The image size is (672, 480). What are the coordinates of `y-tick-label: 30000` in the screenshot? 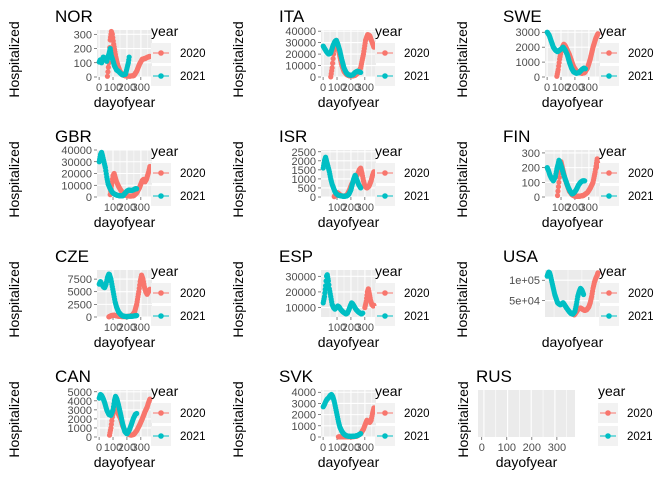 It's located at (300, 44).